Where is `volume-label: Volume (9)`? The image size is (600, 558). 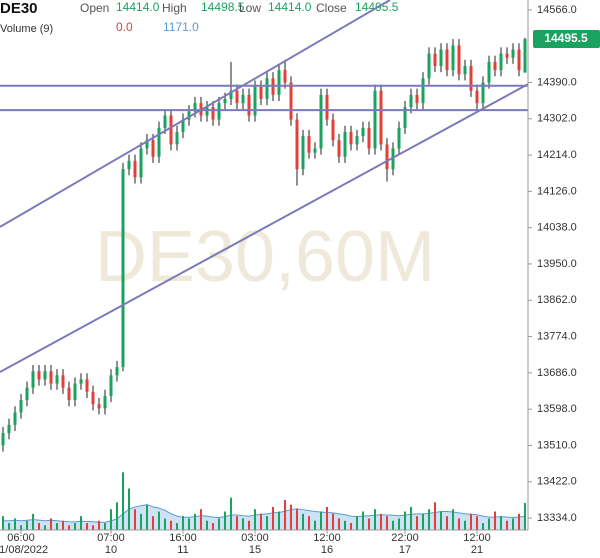
volume-label: Volume (9) is located at coordinates (26, 29).